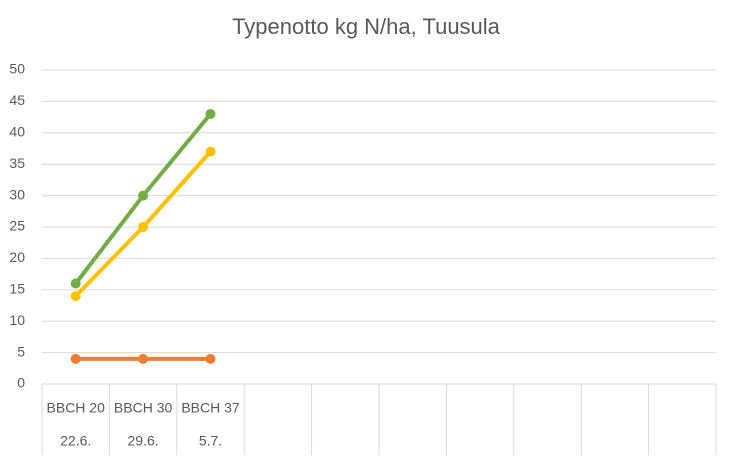  What do you see at coordinates (17, 257) in the screenshot?
I see `y-tick-label: 20` at bounding box center [17, 257].